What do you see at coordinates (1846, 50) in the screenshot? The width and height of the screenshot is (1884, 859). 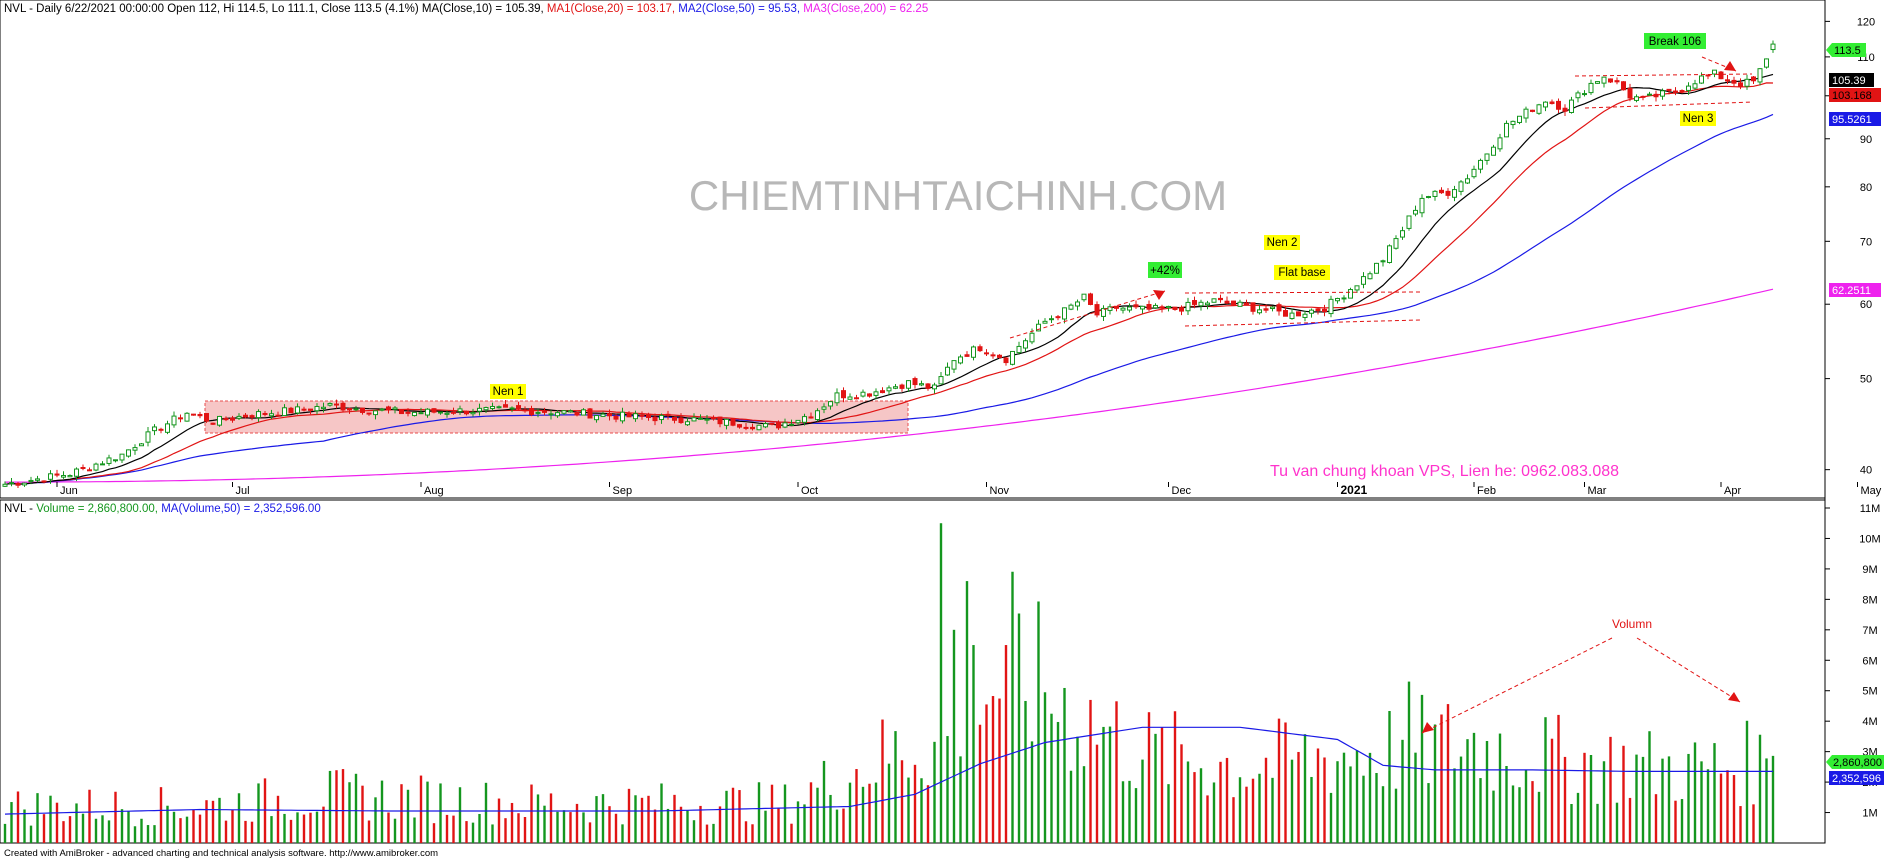 I see `tag-close: 113.5` at bounding box center [1846, 50].